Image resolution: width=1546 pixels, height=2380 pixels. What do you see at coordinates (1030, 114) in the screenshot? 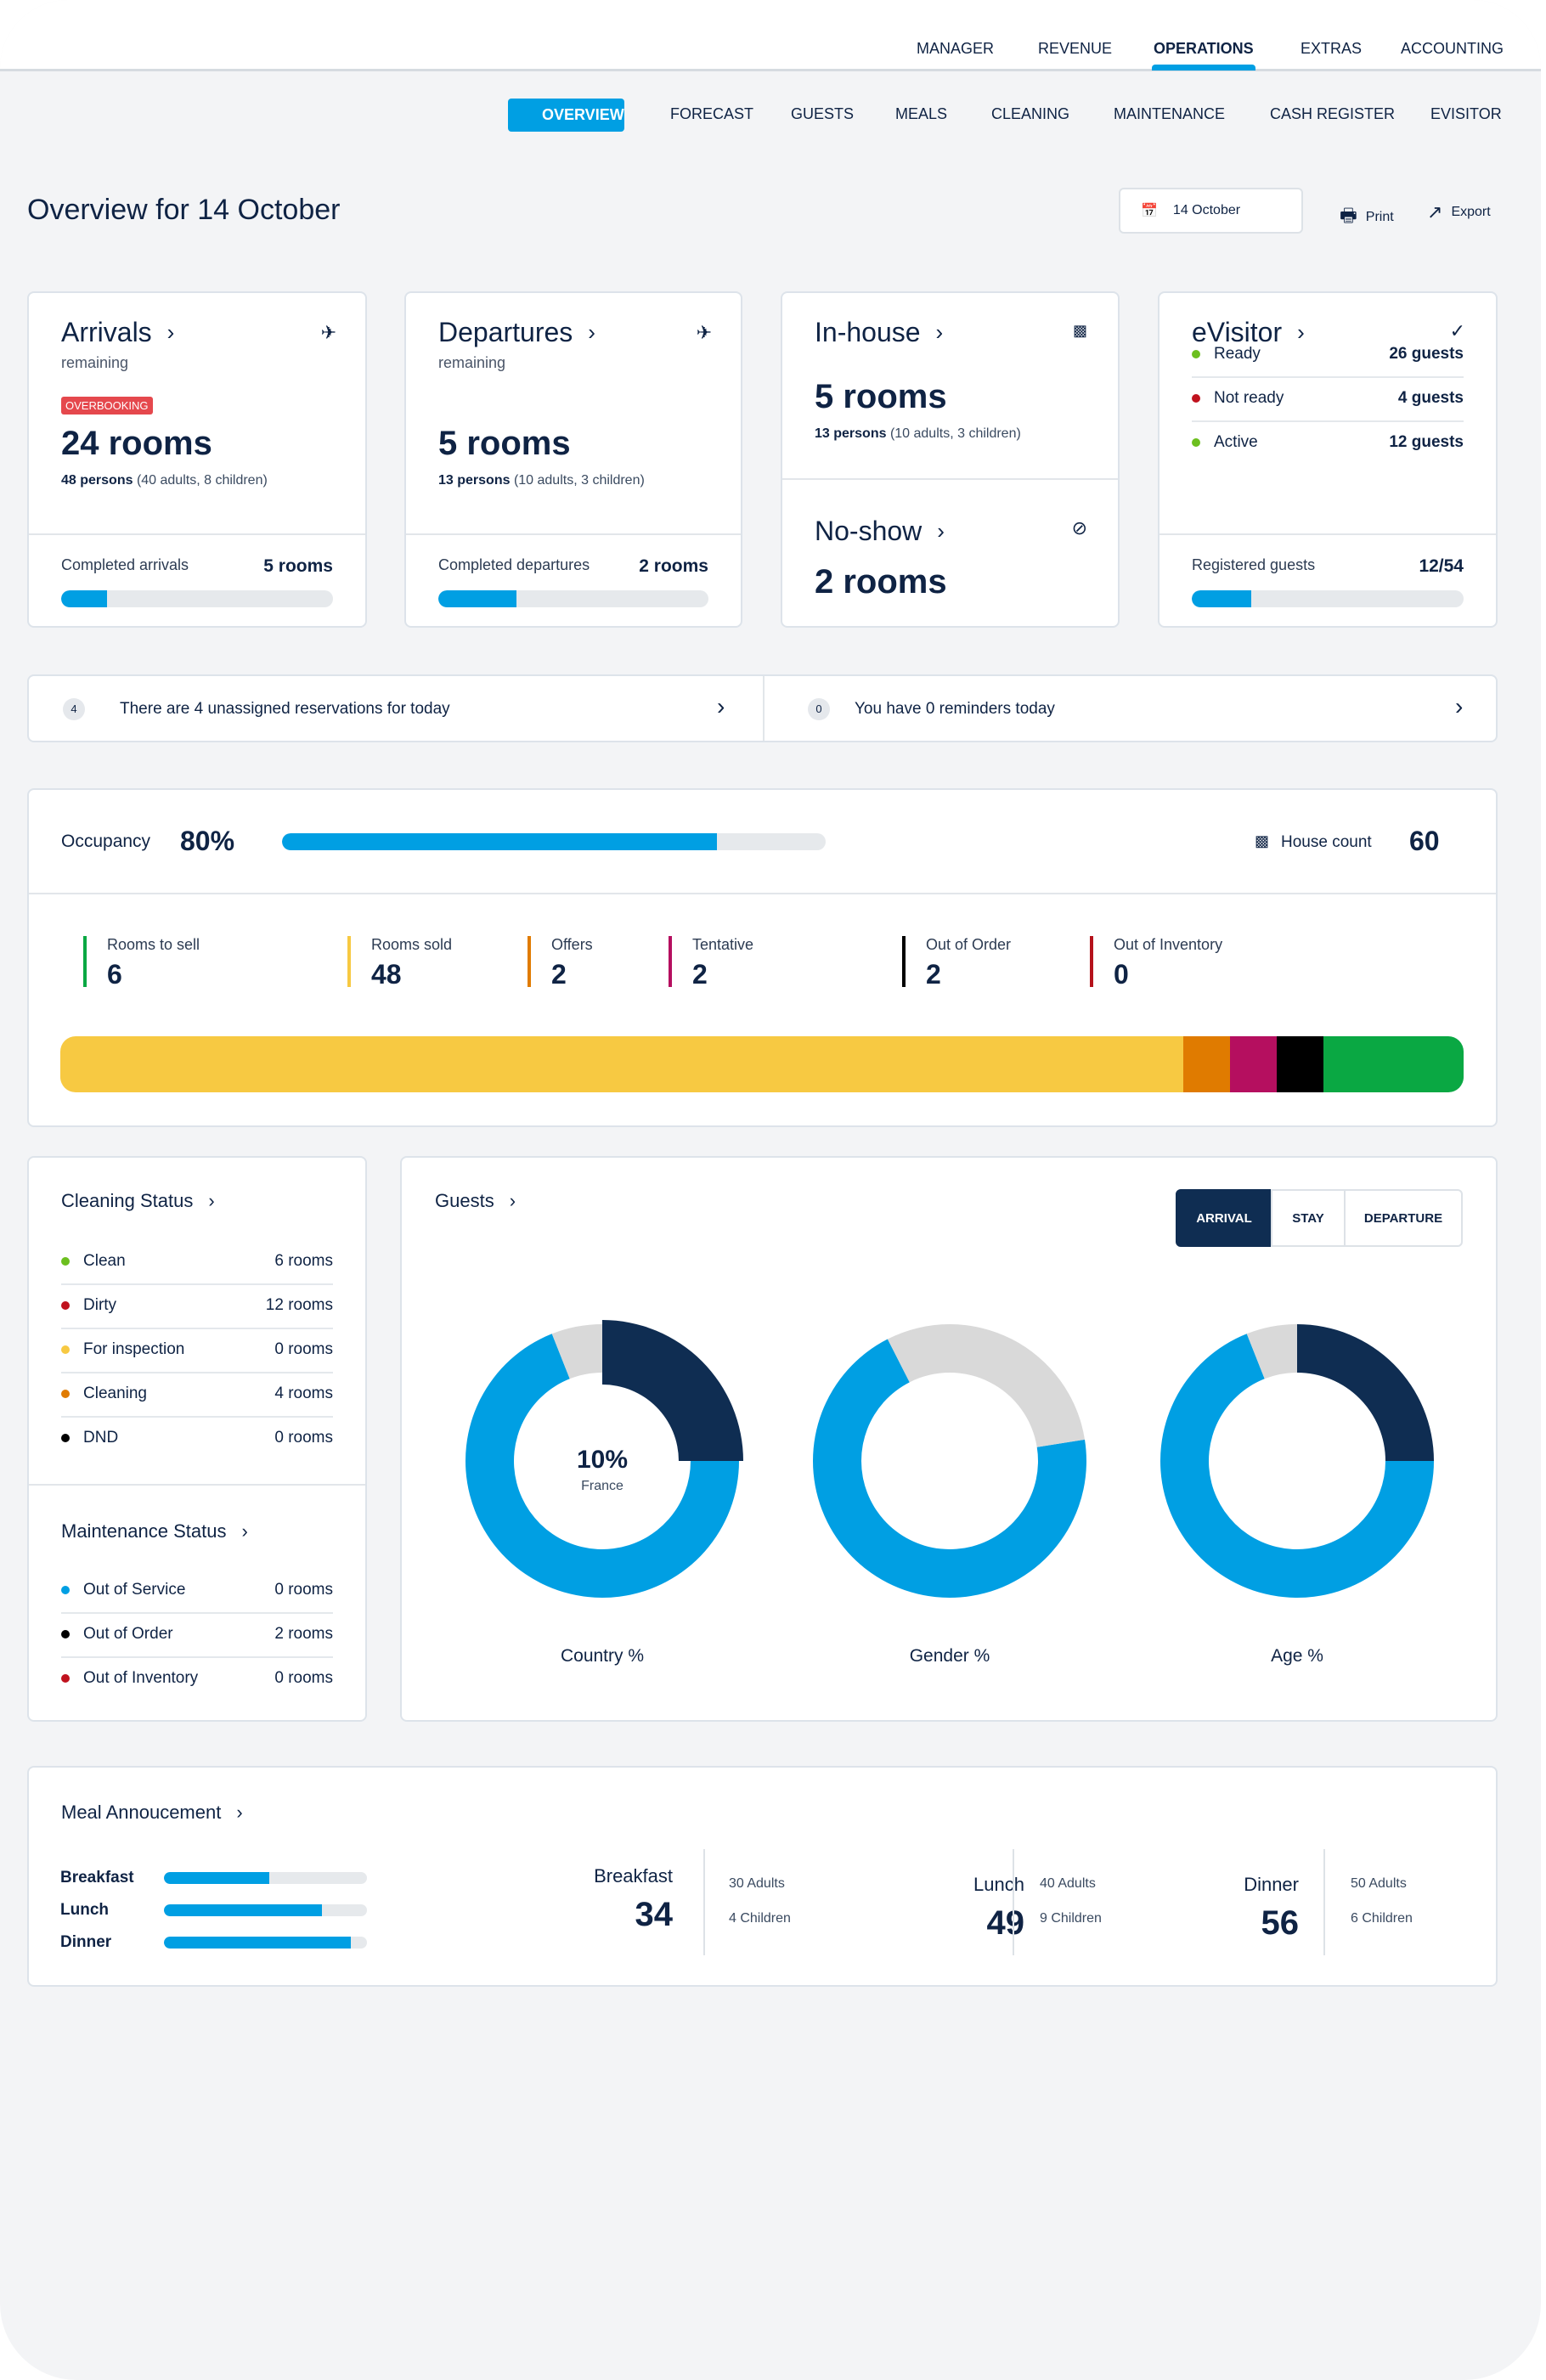
I see `tab-cleaning: CLEANING` at bounding box center [1030, 114].